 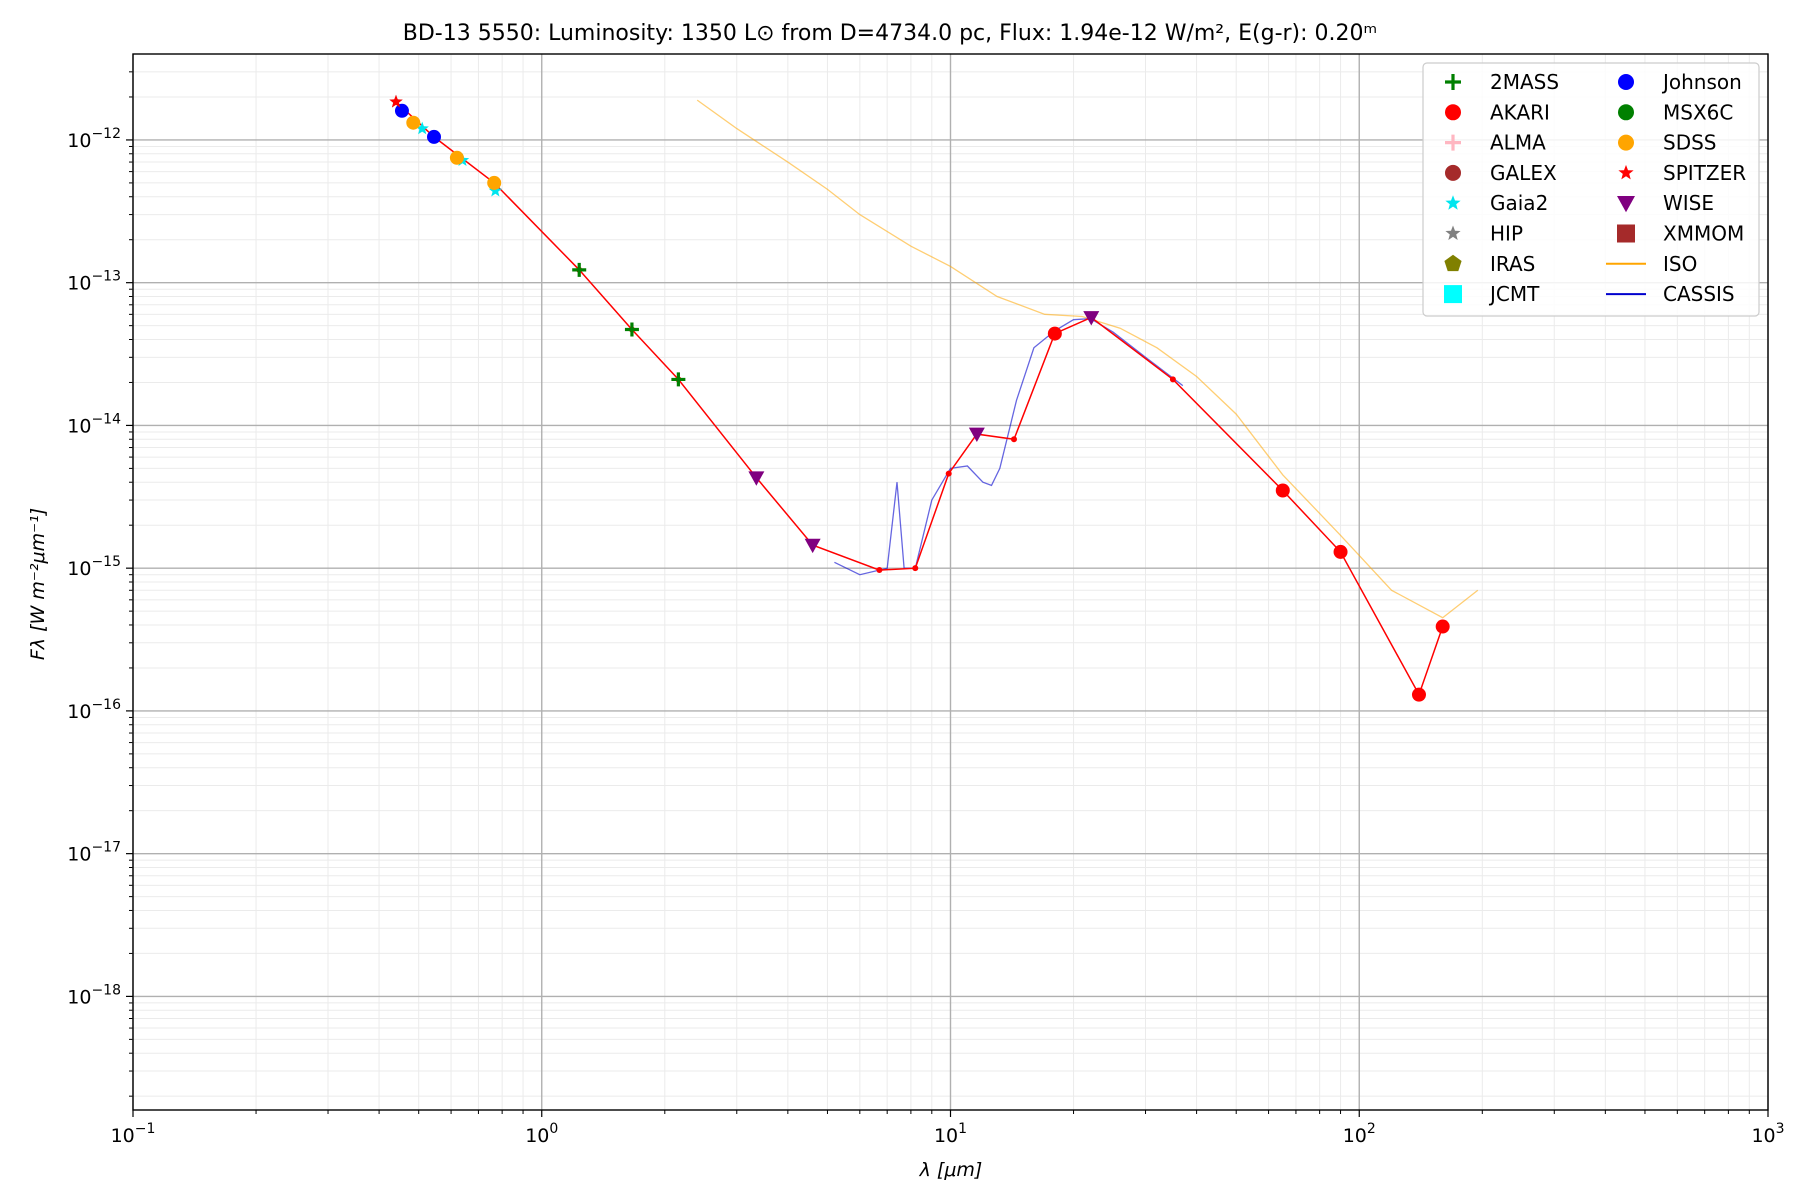 I want to click on legend-label-sdss: SDSS, so click(x=1690, y=143).